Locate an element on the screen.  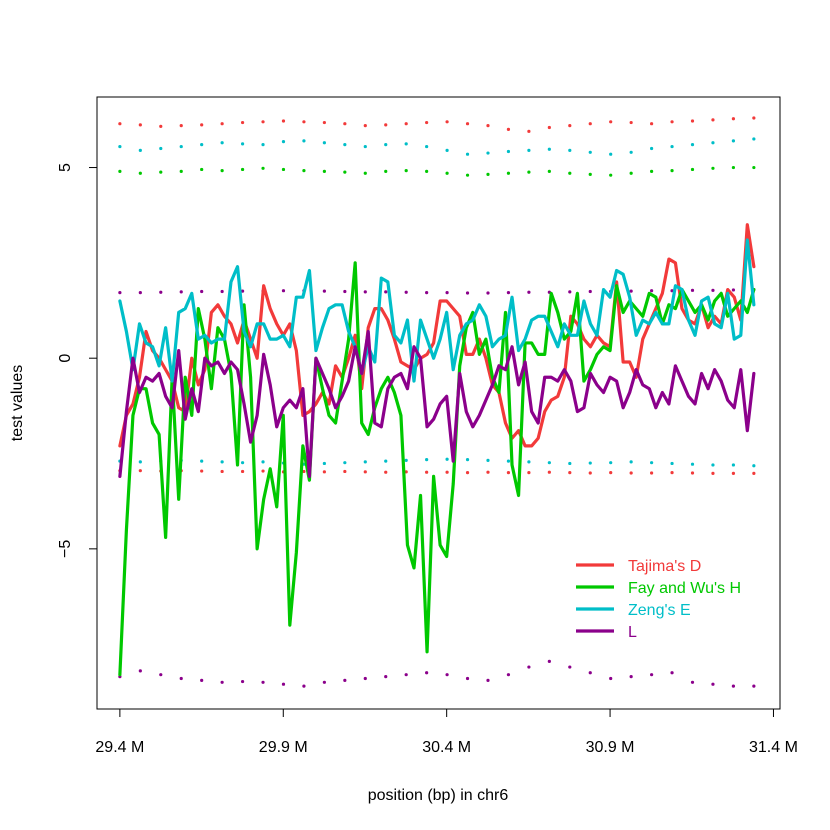
x-tick-label: 29.4 M is located at coordinates (119, 747).